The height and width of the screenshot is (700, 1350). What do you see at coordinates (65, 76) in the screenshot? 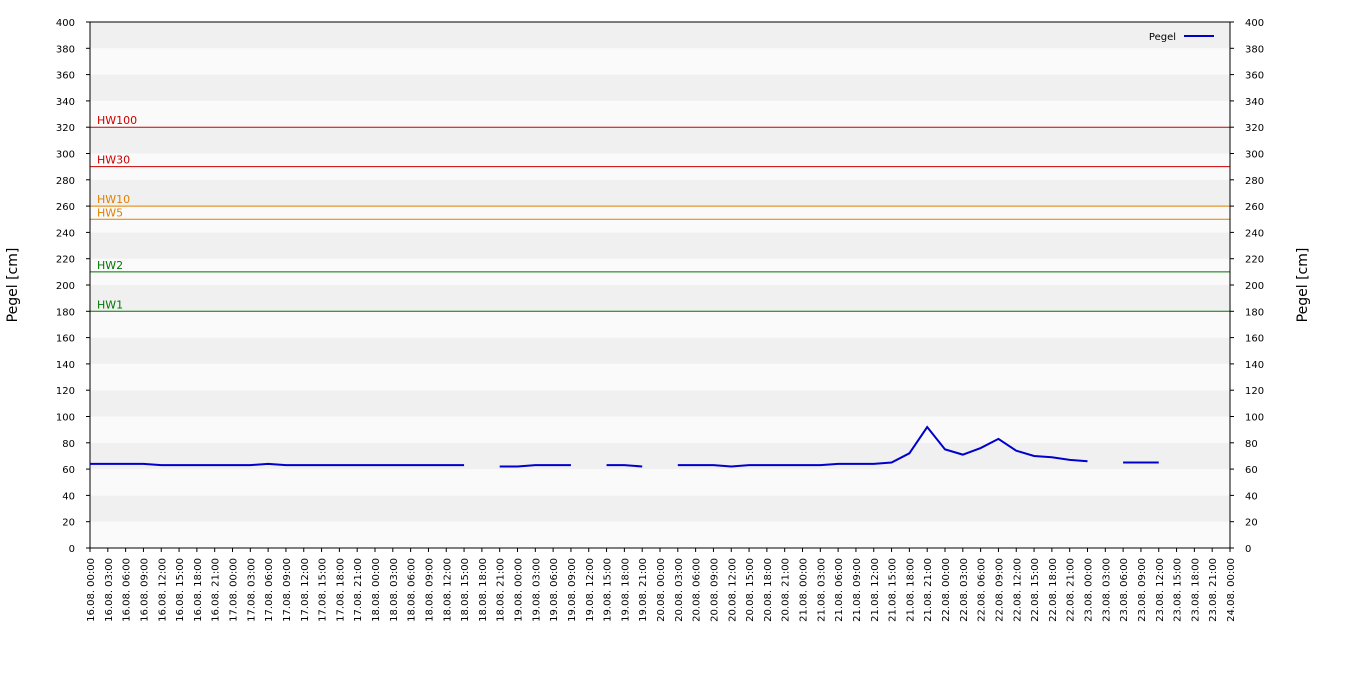
I see `y-tick-label: 360` at bounding box center [65, 76].